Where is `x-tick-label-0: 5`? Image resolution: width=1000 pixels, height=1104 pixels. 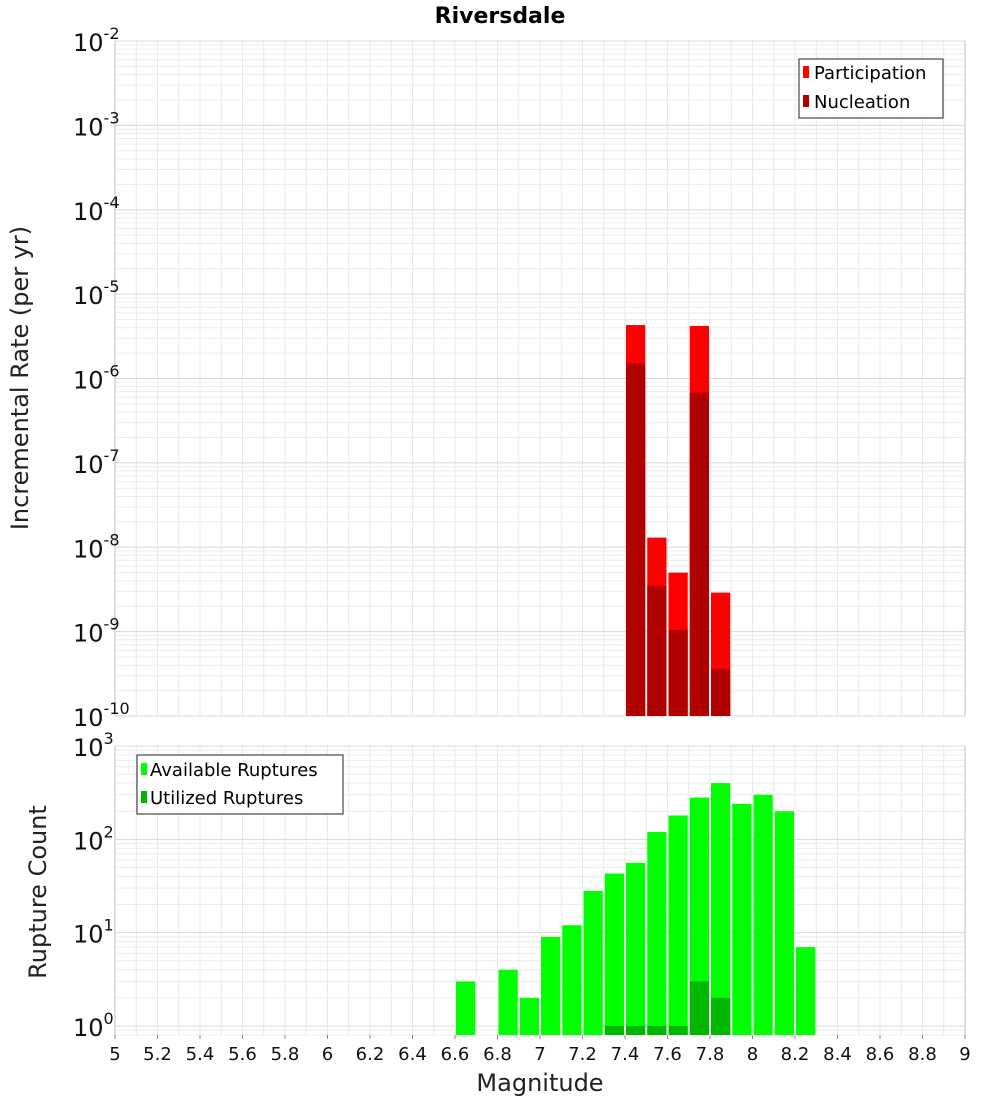 x-tick-label-0: 5 is located at coordinates (114, 1054).